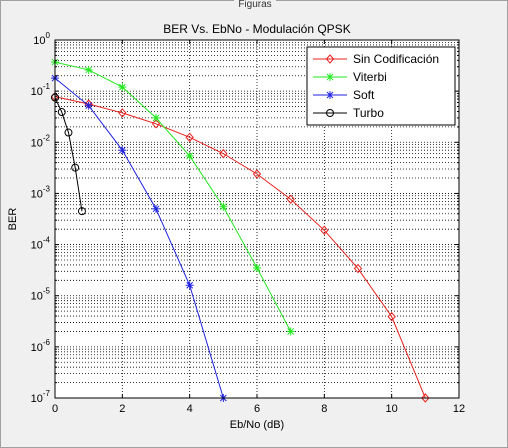 The image size is (508, 448). I want to click on y-tick-exponent: -1, so click(47, 86).